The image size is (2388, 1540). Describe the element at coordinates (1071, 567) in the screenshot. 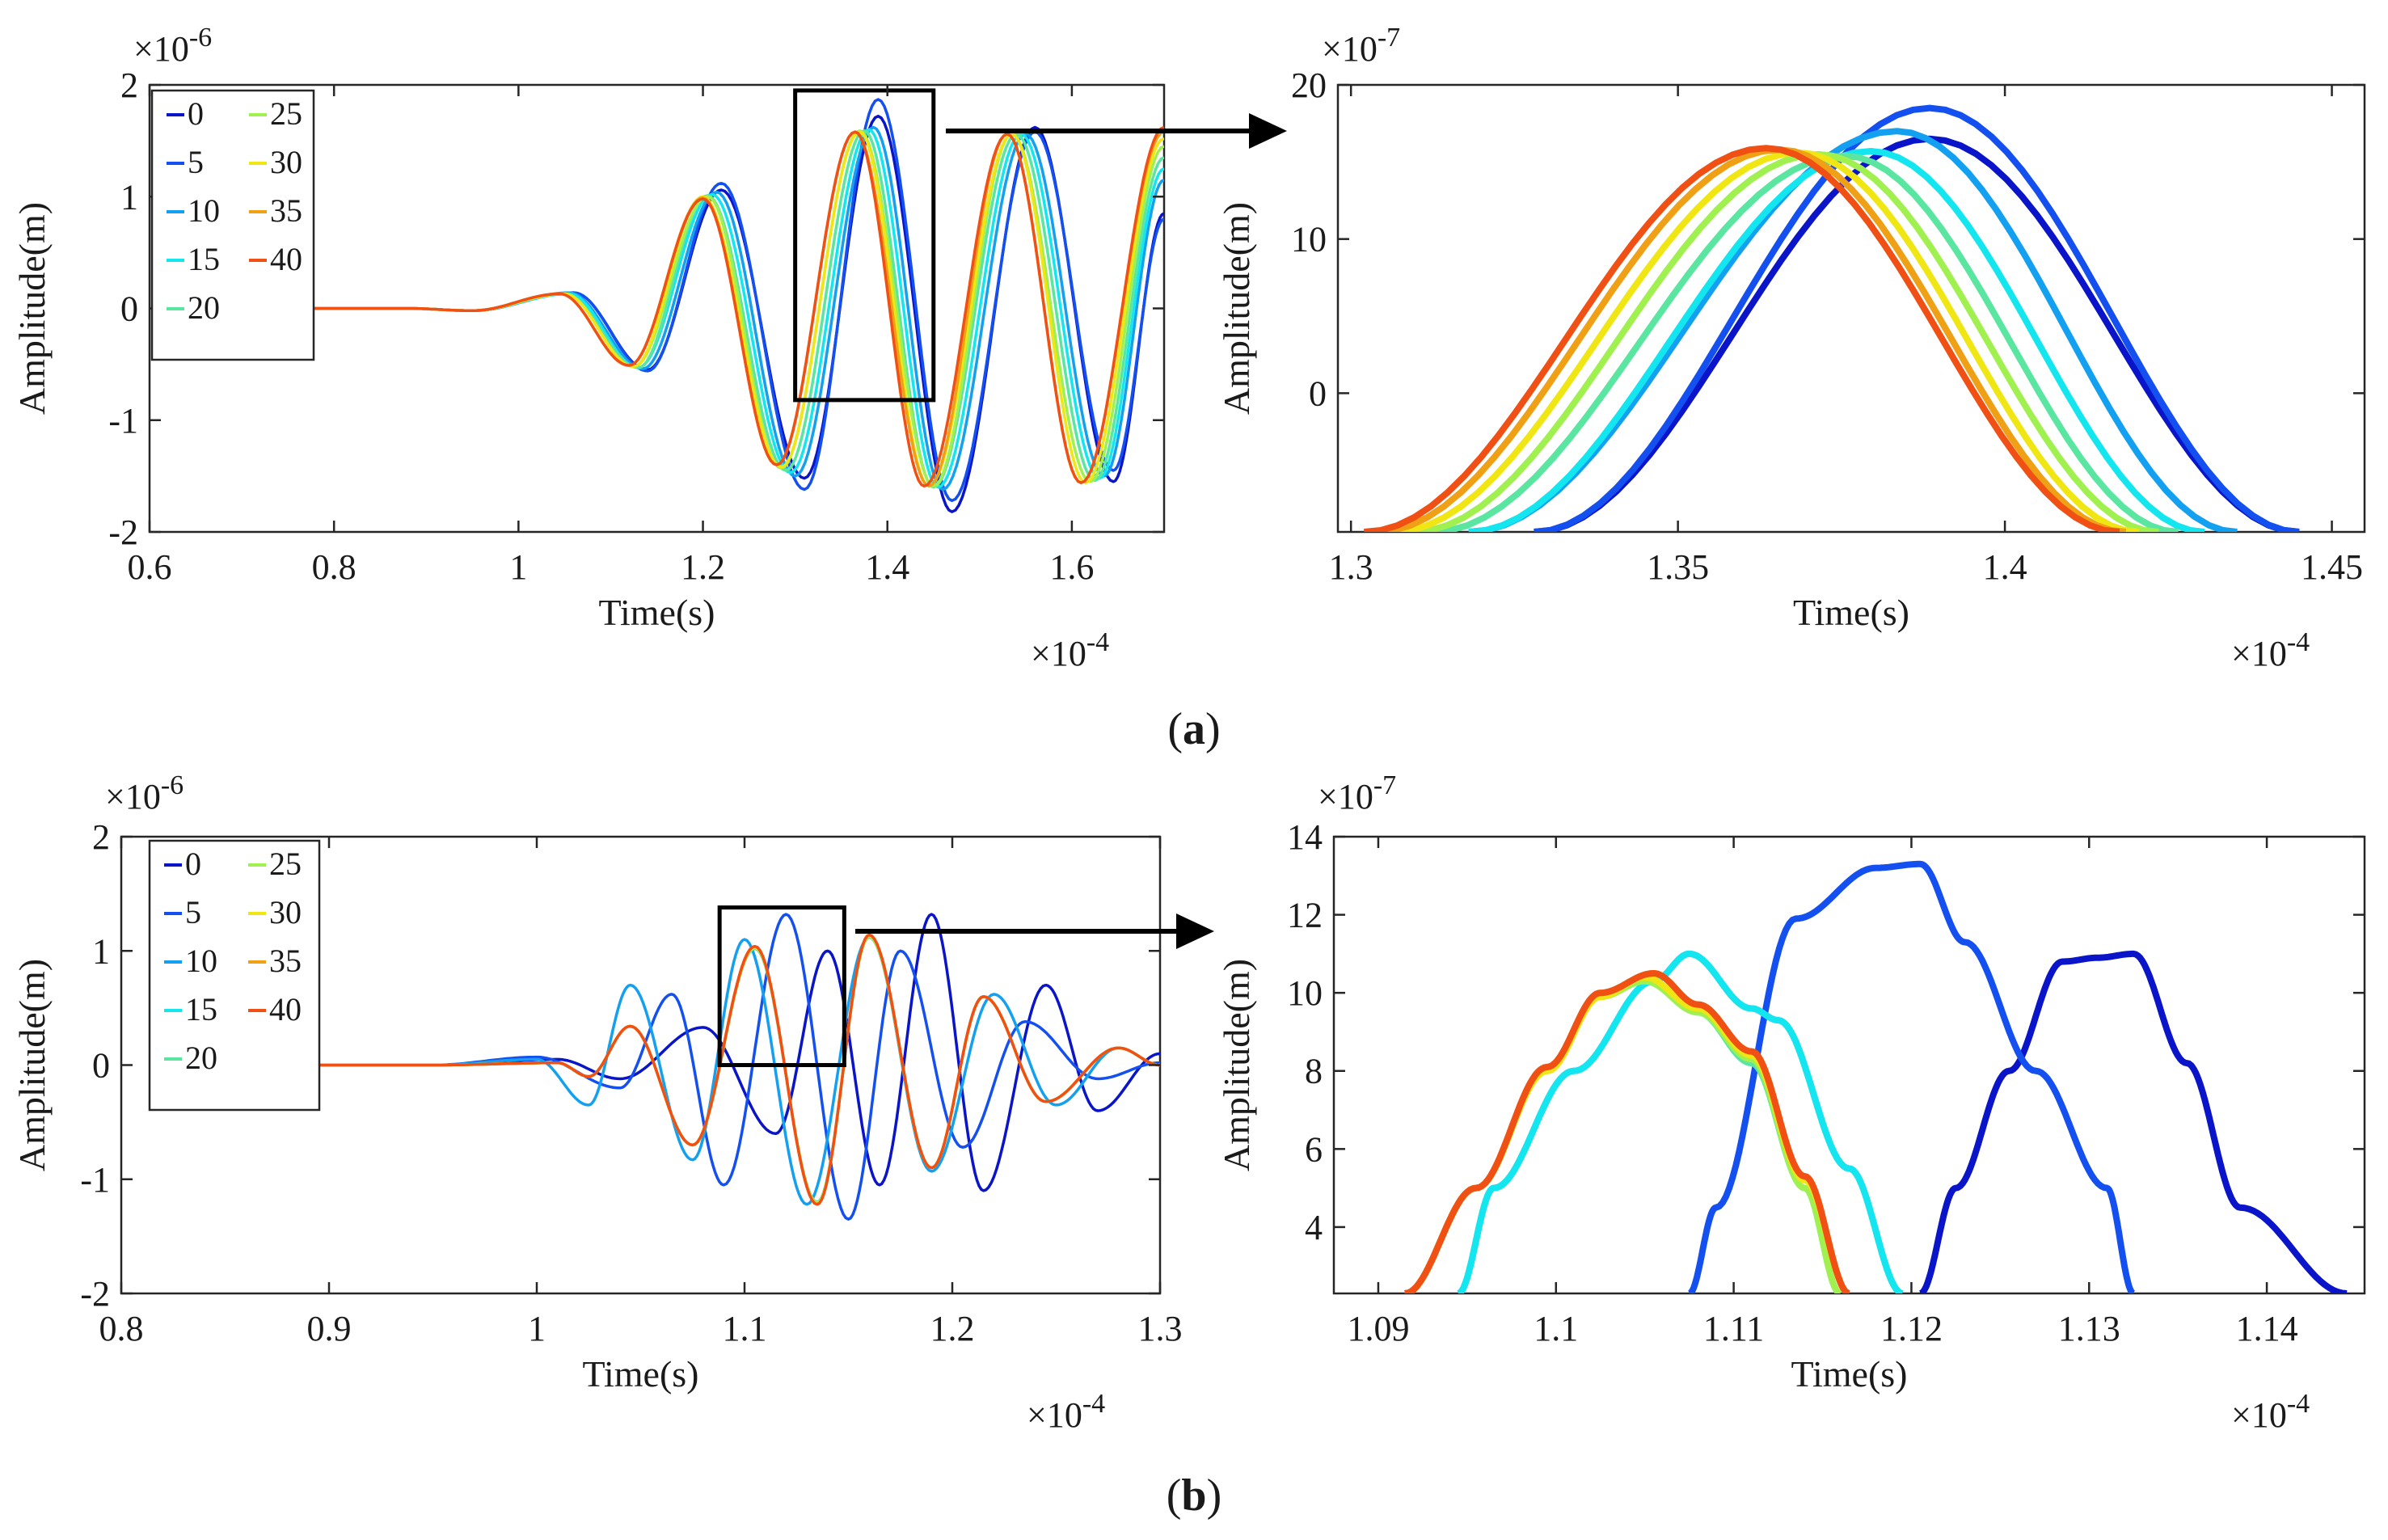

I see `x-tick-label: 1.6` at that location.